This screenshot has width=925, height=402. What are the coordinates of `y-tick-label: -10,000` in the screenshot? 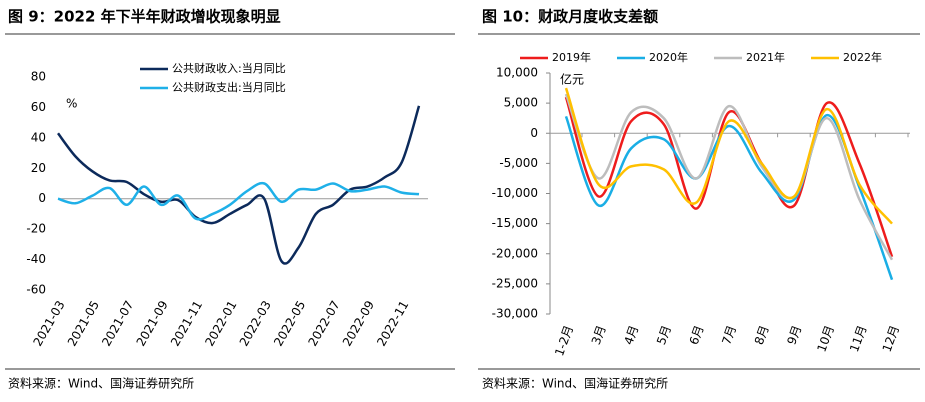 It's located at (515, 193).